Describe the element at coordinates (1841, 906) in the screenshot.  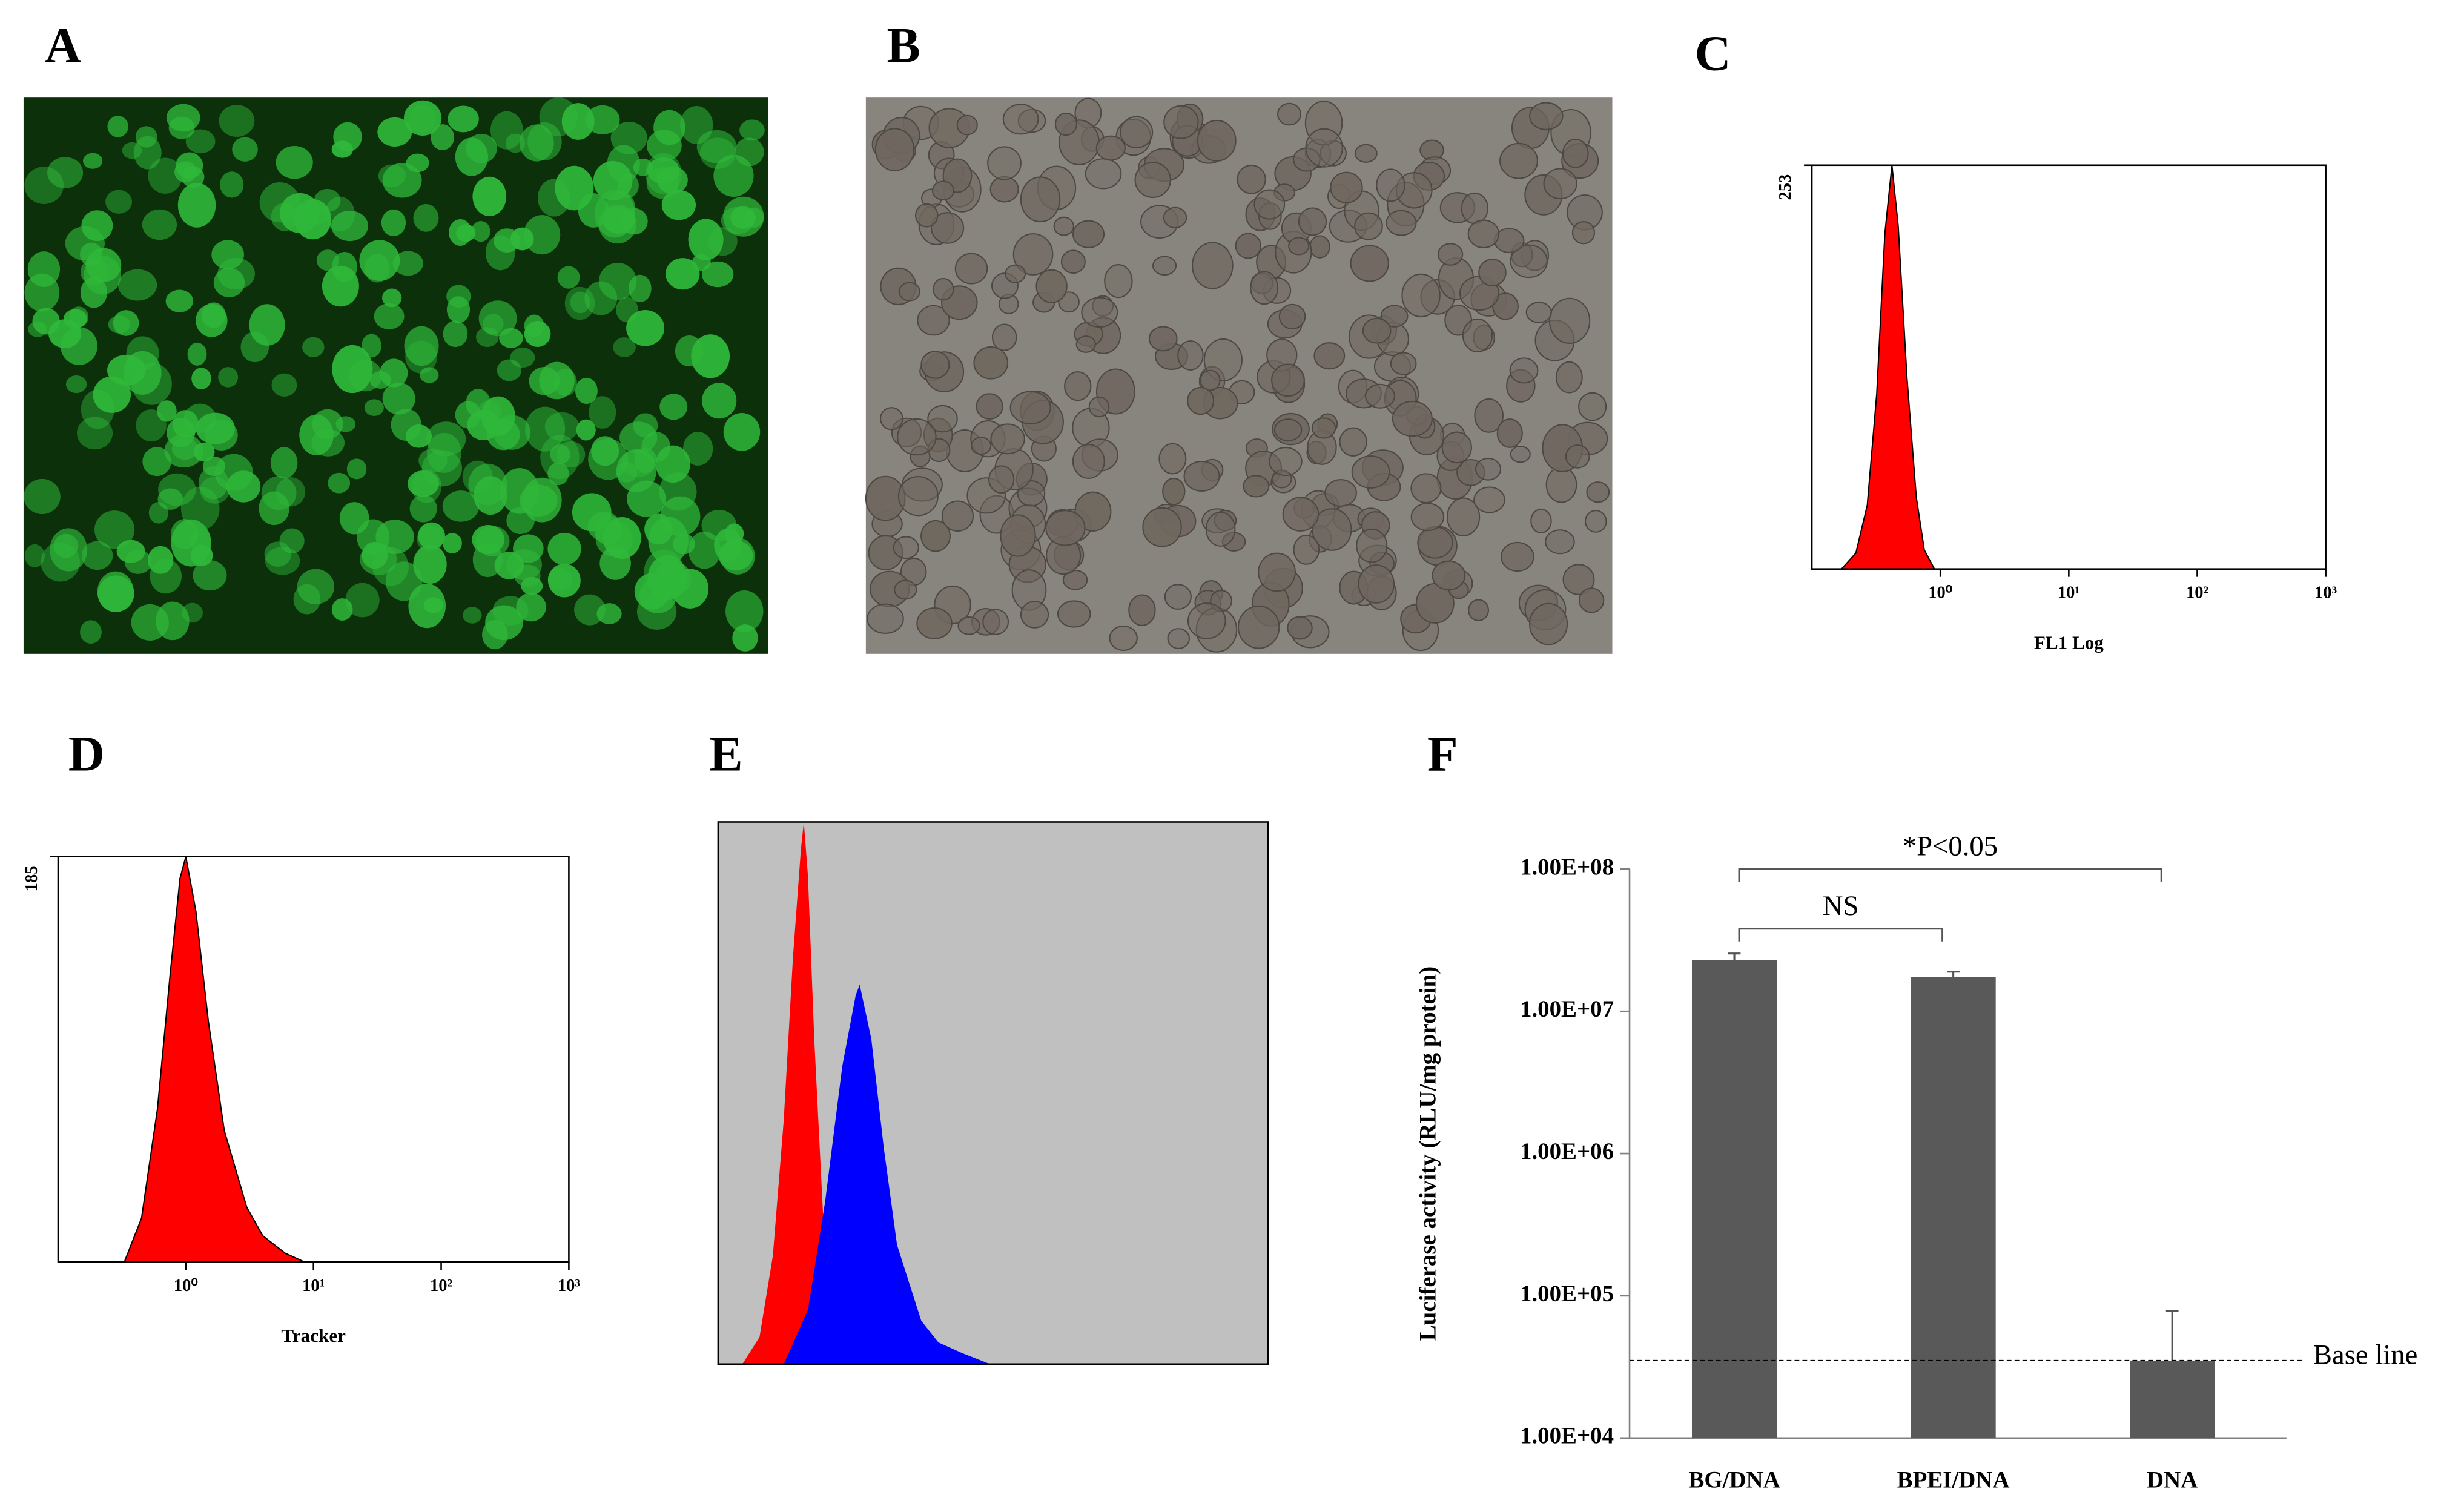
I see `significance-label: NS` at that location.